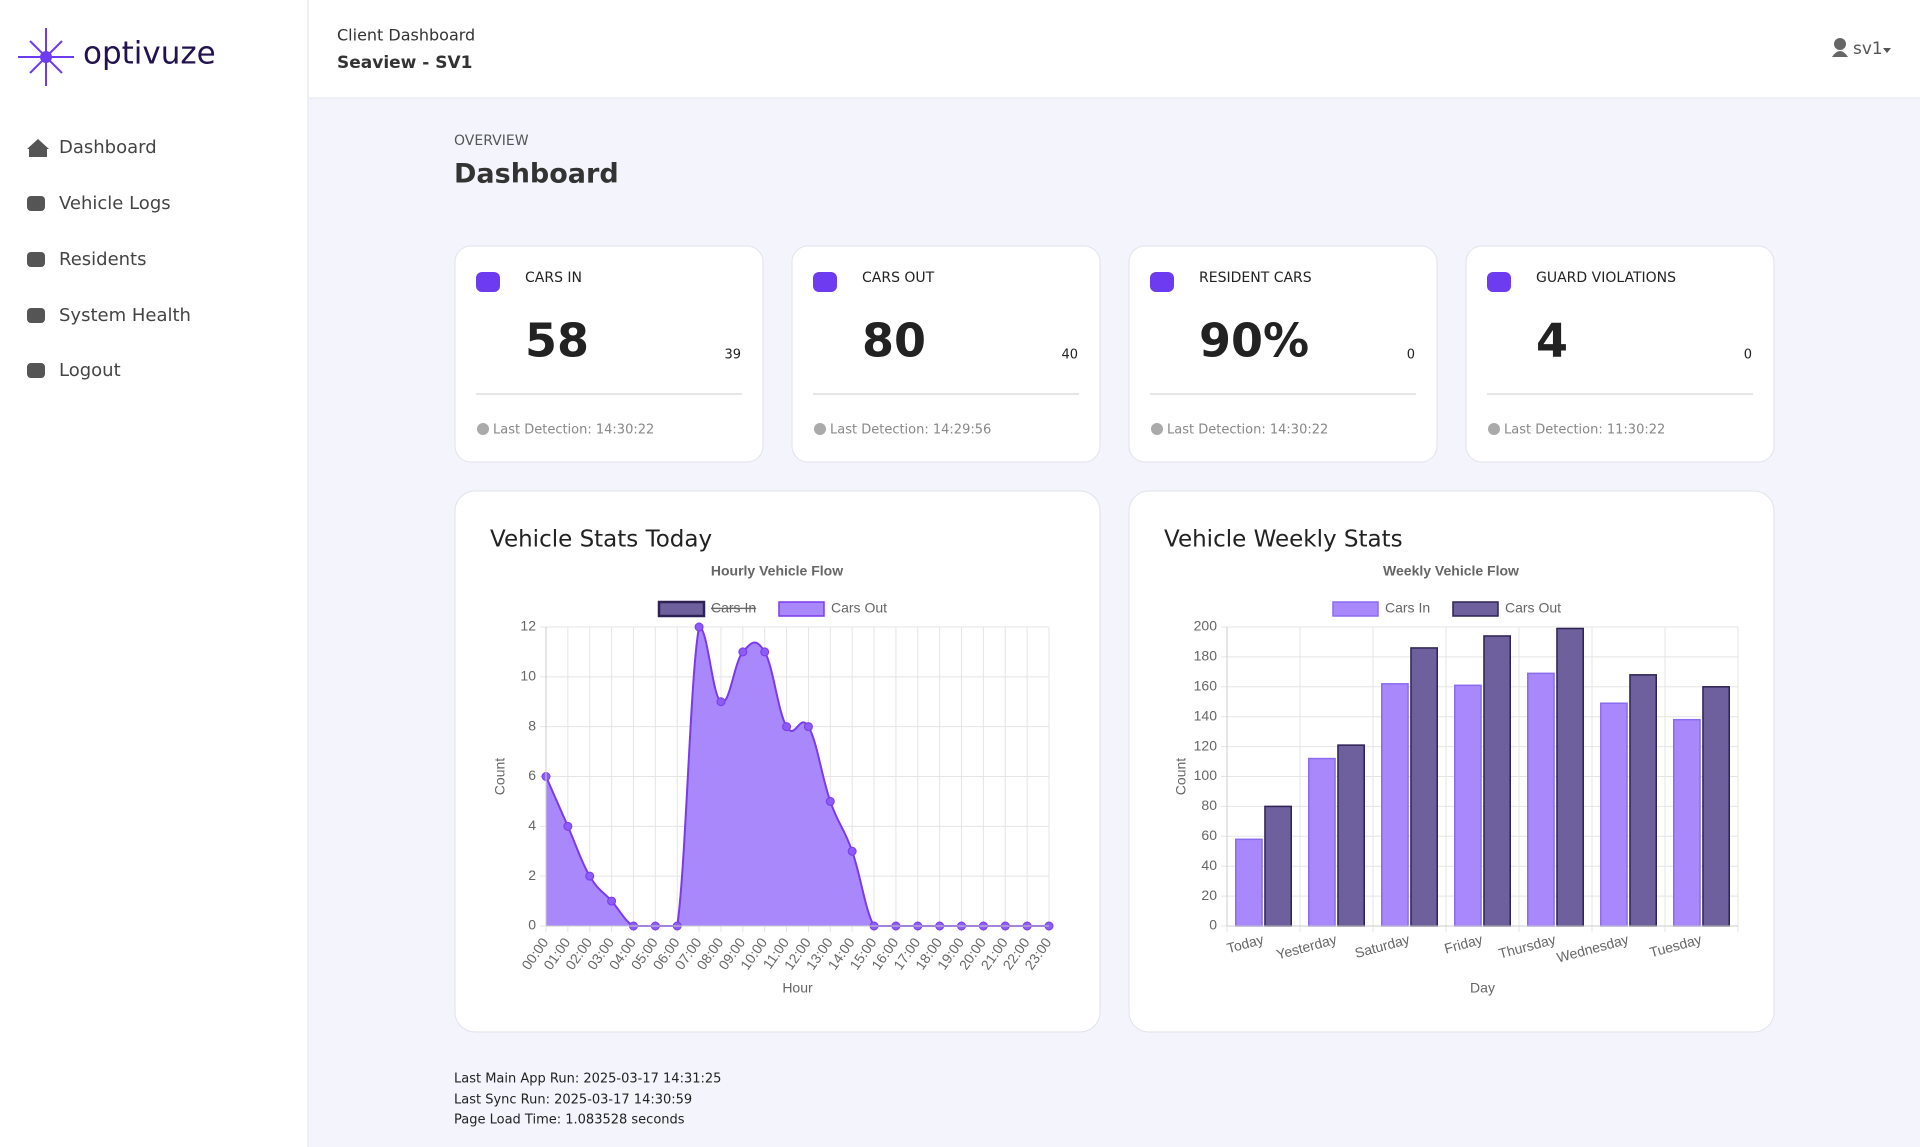  Describe the element at coordinates (777, 571) in the screenshot. I see `chart-title: Hourly Vehicle Flow` at that location.